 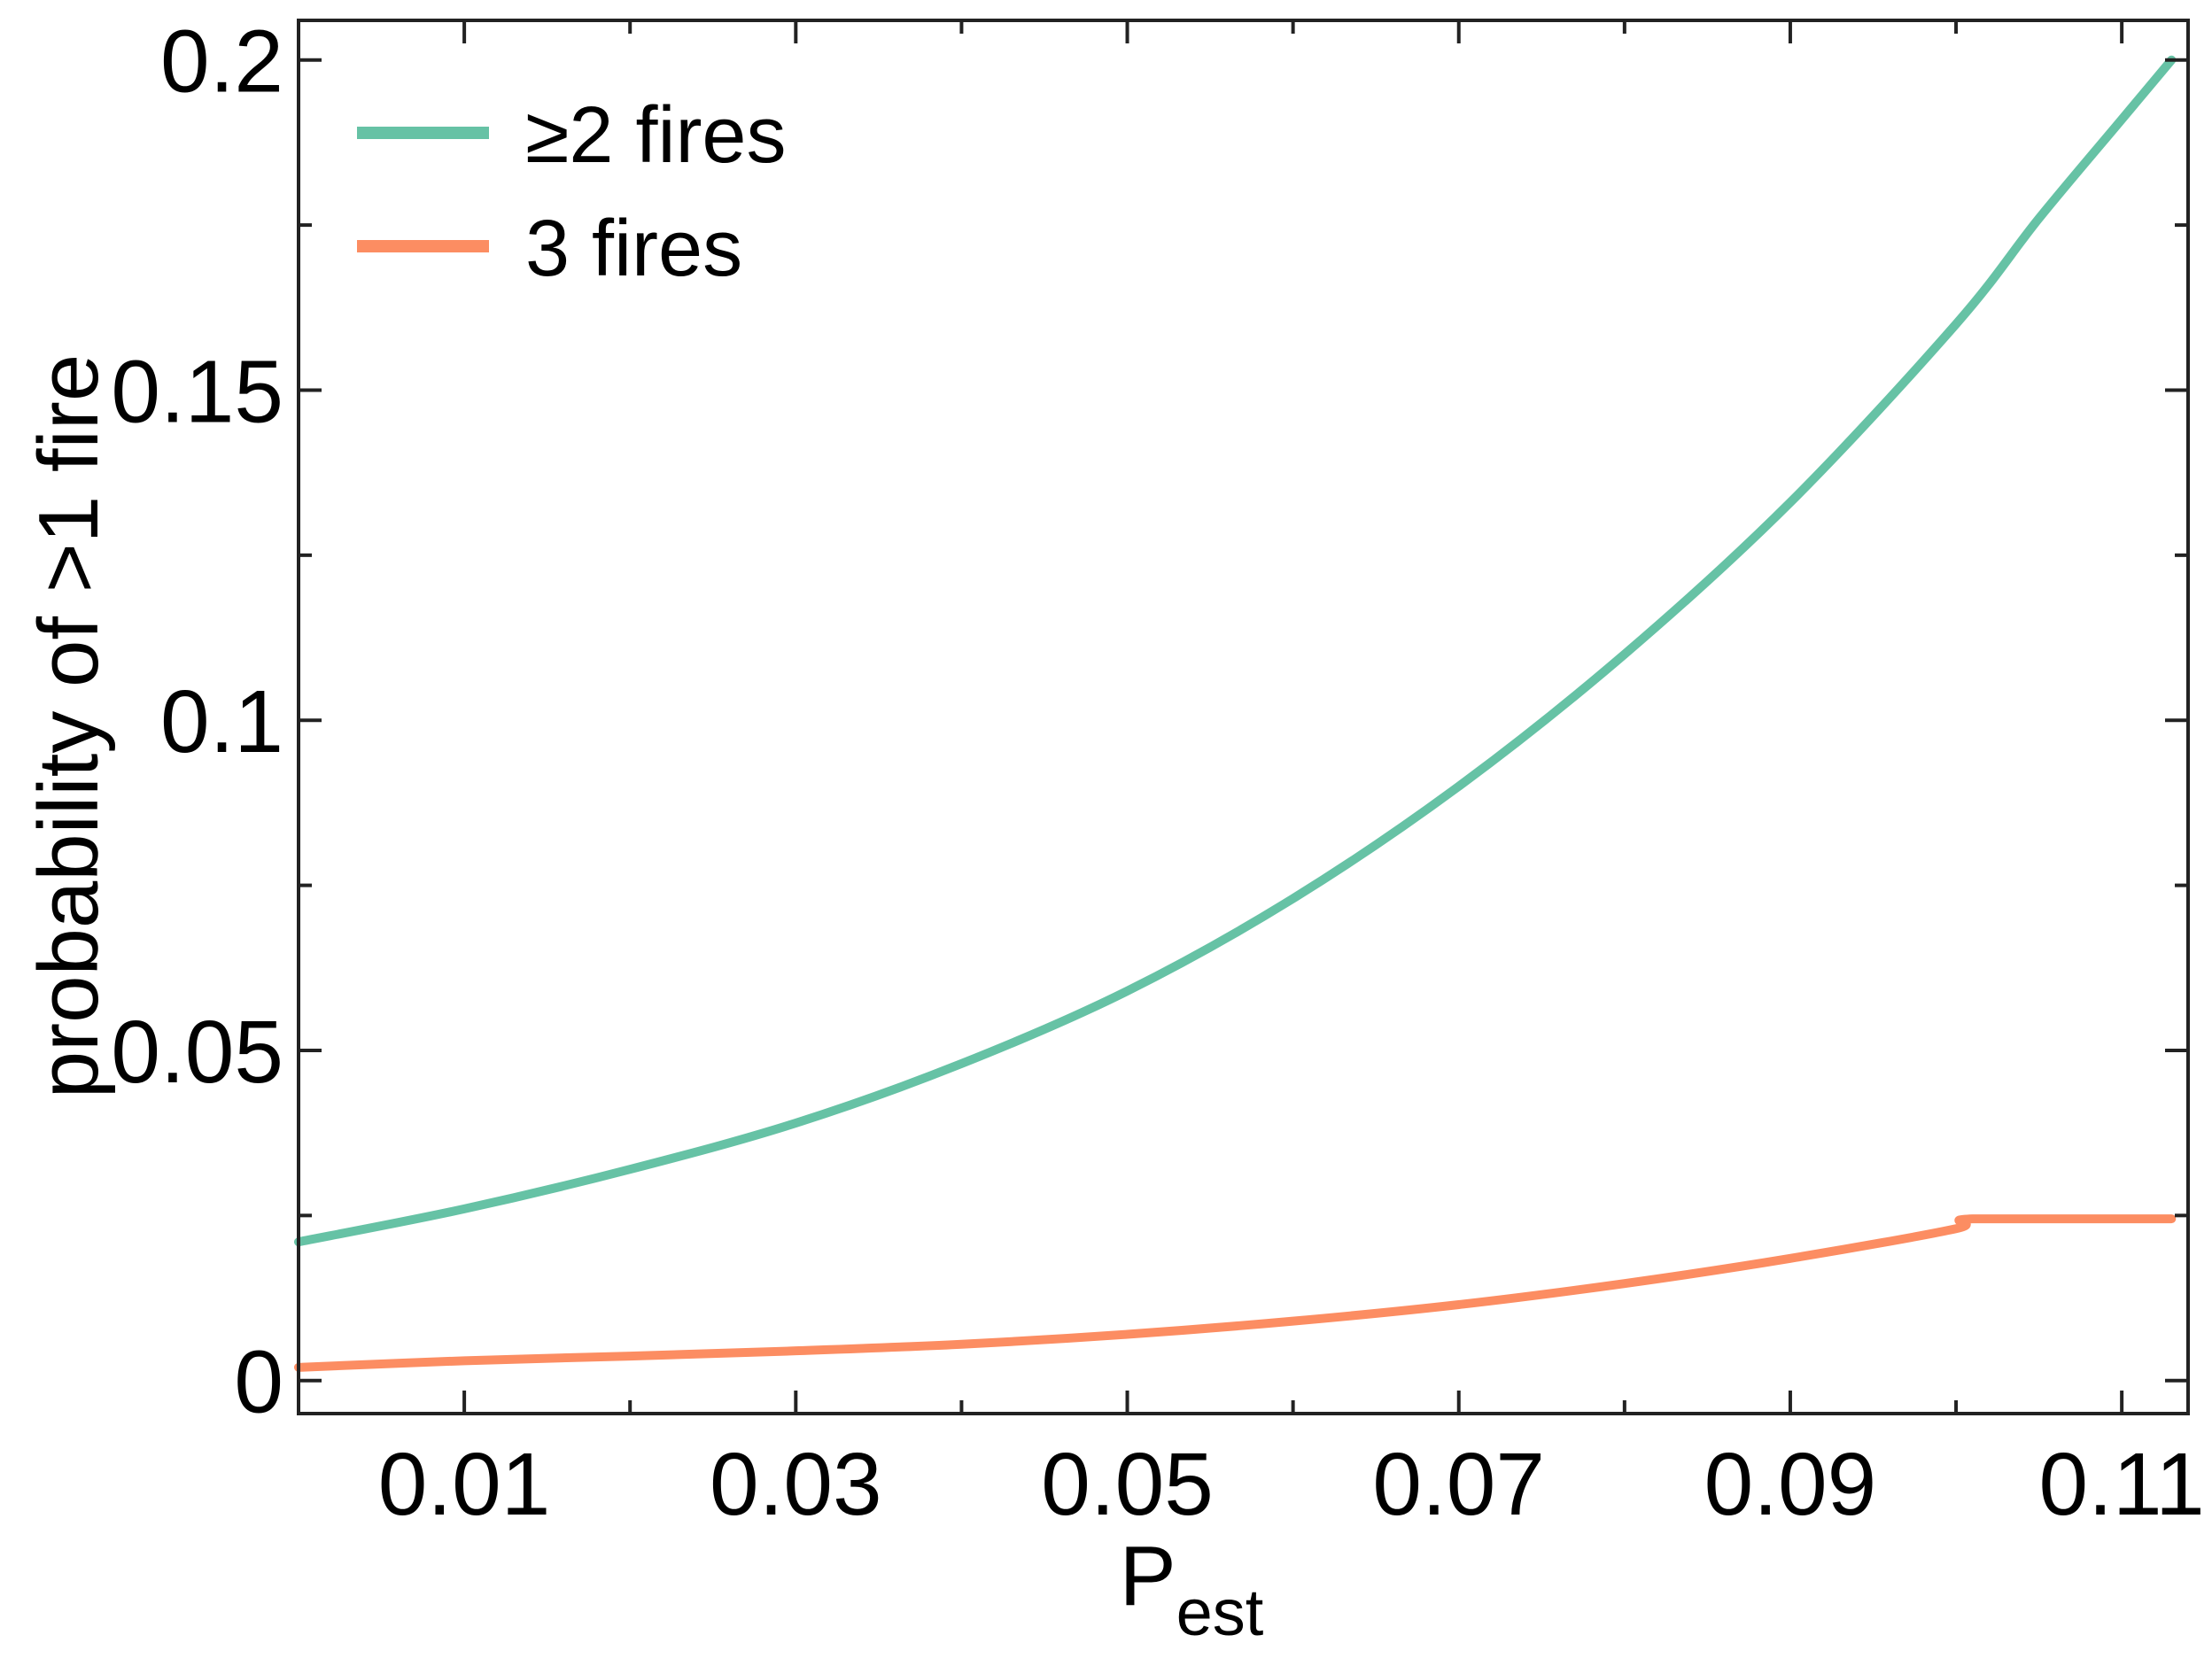 I want to click on series-line-3-fires, so click(x=1235, y=1293).